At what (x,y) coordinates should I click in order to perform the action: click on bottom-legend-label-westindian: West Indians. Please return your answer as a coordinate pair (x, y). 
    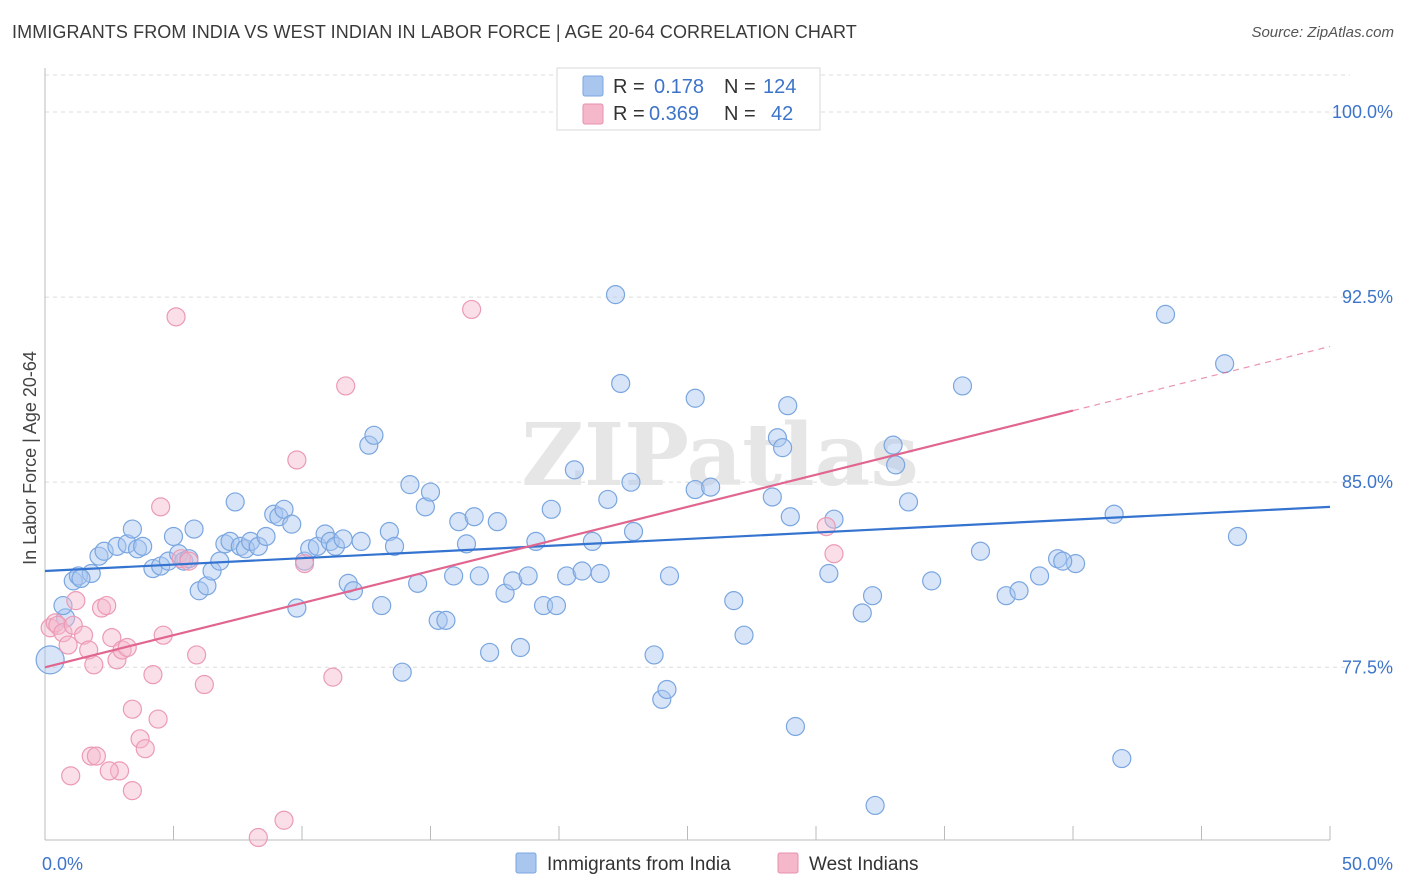
    Looking at the image, I should click on (863, 864).